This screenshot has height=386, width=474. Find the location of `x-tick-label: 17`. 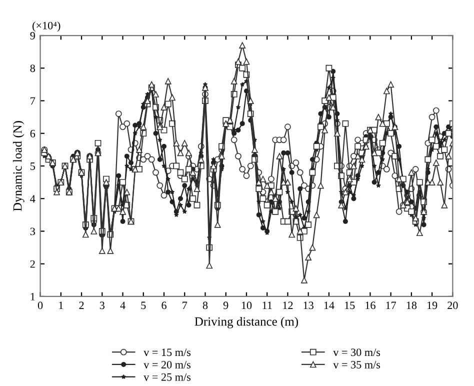

x-tick-label: 17 is located at coordinates (391, 306).